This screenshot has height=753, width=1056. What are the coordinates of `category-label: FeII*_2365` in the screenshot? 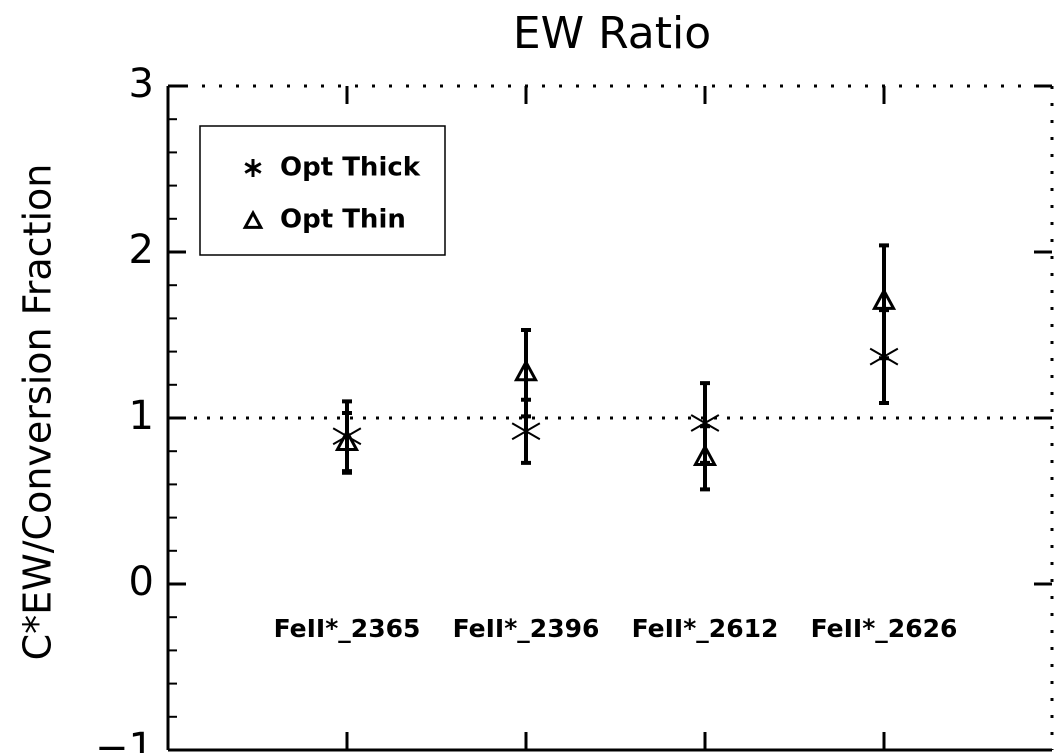 It's located at (347, 628).